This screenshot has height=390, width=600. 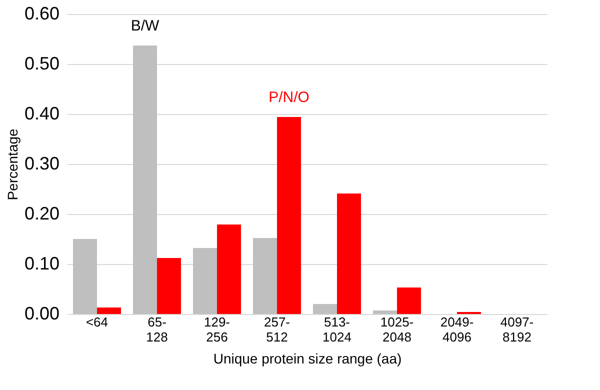 I want to click on y-tick-label: 0.20, so click(x=42, y=214).